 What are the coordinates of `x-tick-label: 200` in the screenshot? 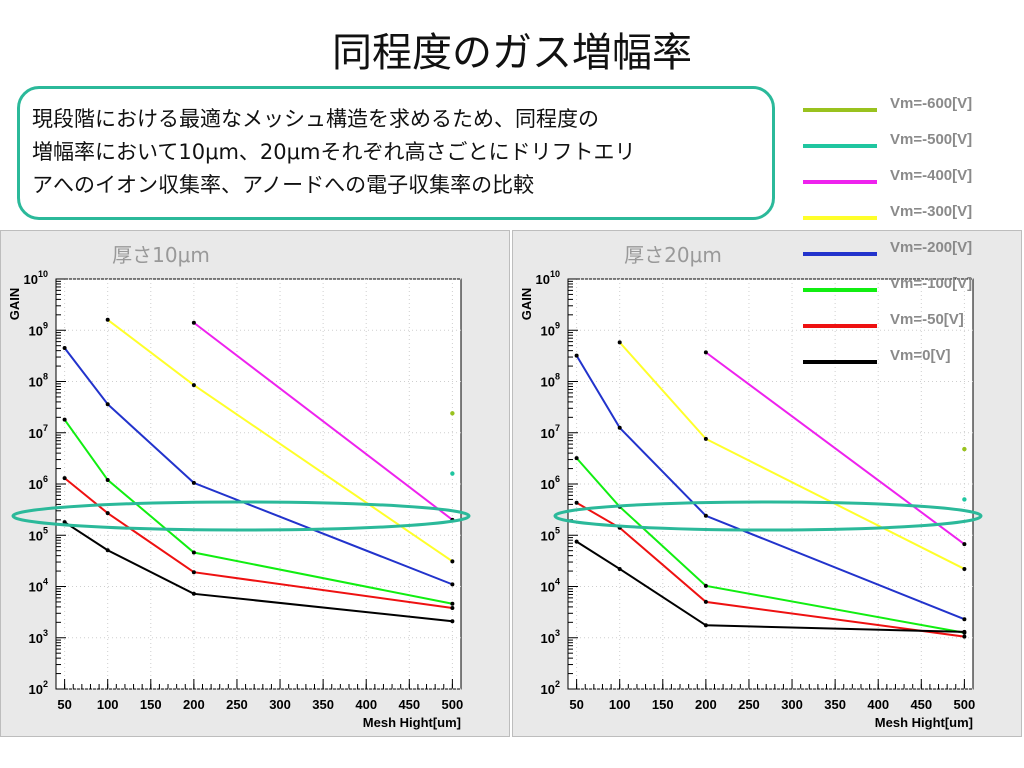 It's located at (706, 704).